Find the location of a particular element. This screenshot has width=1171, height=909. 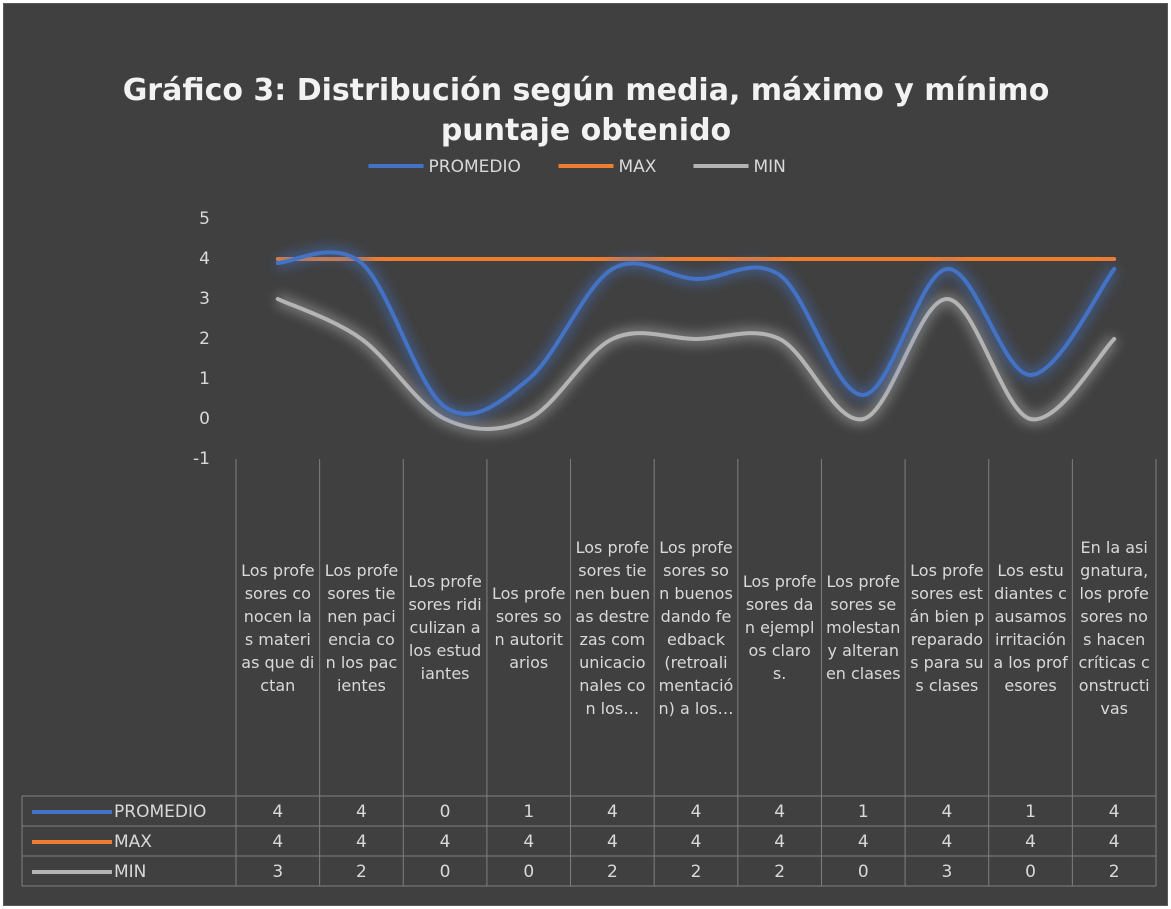

table-row-label: MIN is located at coordinates (130, 872).